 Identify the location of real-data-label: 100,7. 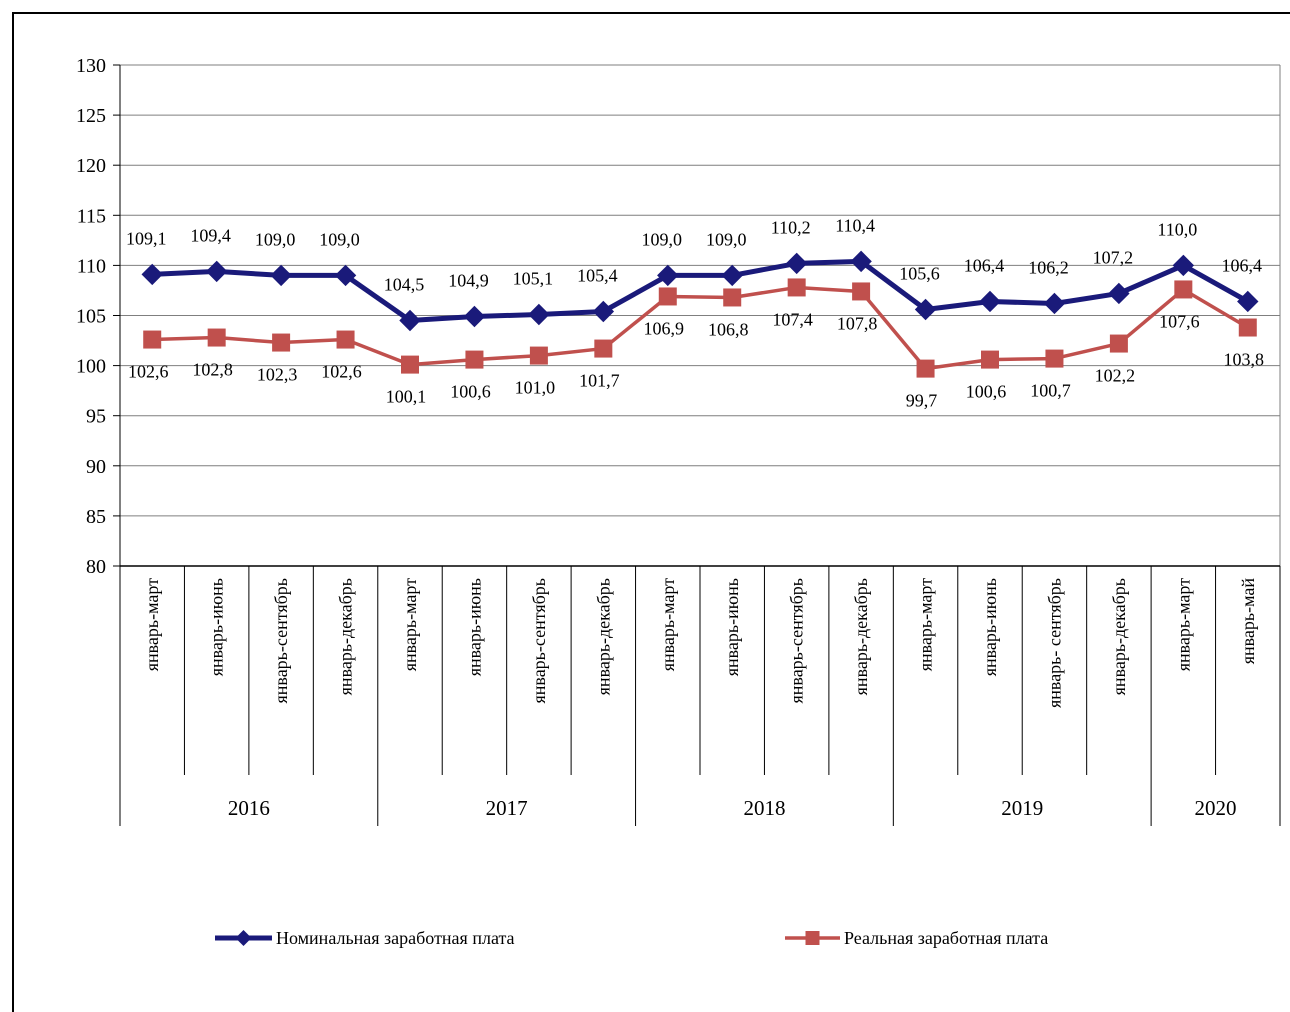
(1050, 391).